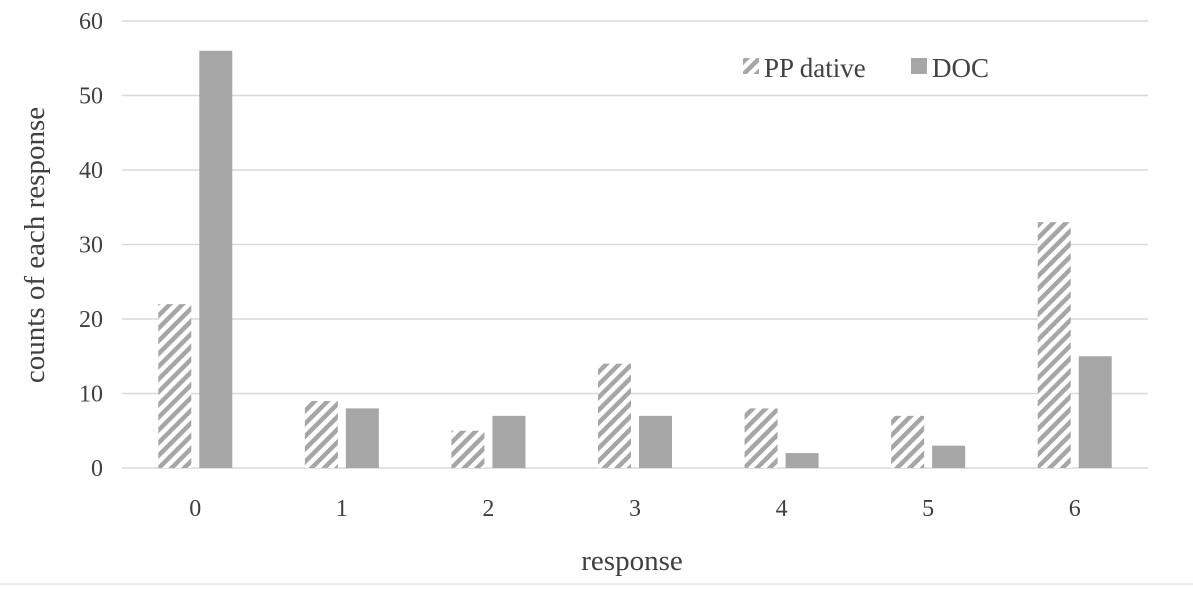 The image size is (1193, 590). Describe the element at coordinates (91, 171) in the screenshot. I see `y-tick-label: 40` at that location.